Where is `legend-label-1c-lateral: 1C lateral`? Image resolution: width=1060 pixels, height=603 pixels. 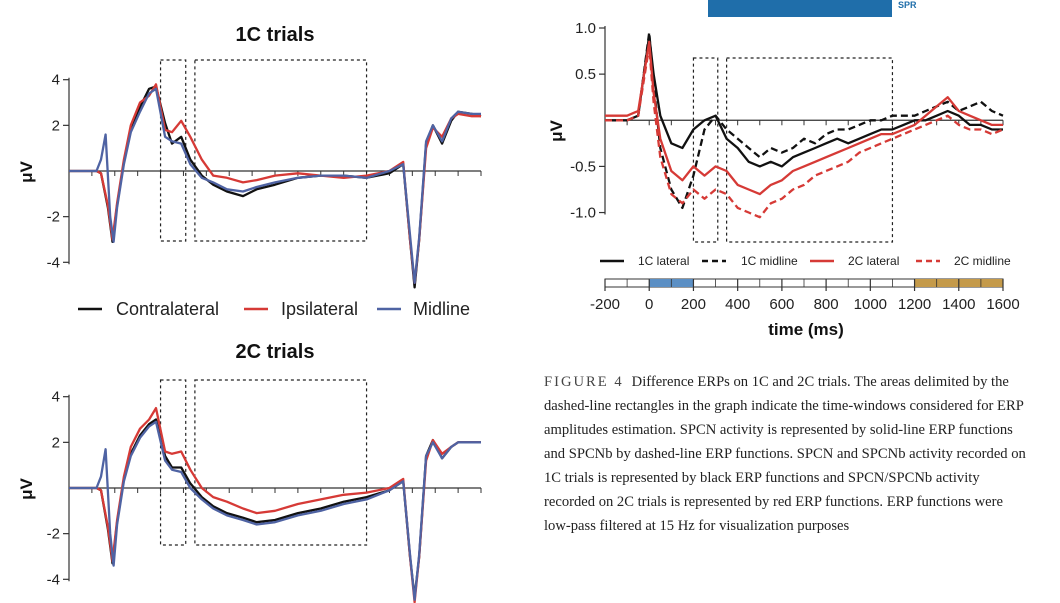 legend-label-1c-lateral: 1C lateral is located at coordinates (663, 261).